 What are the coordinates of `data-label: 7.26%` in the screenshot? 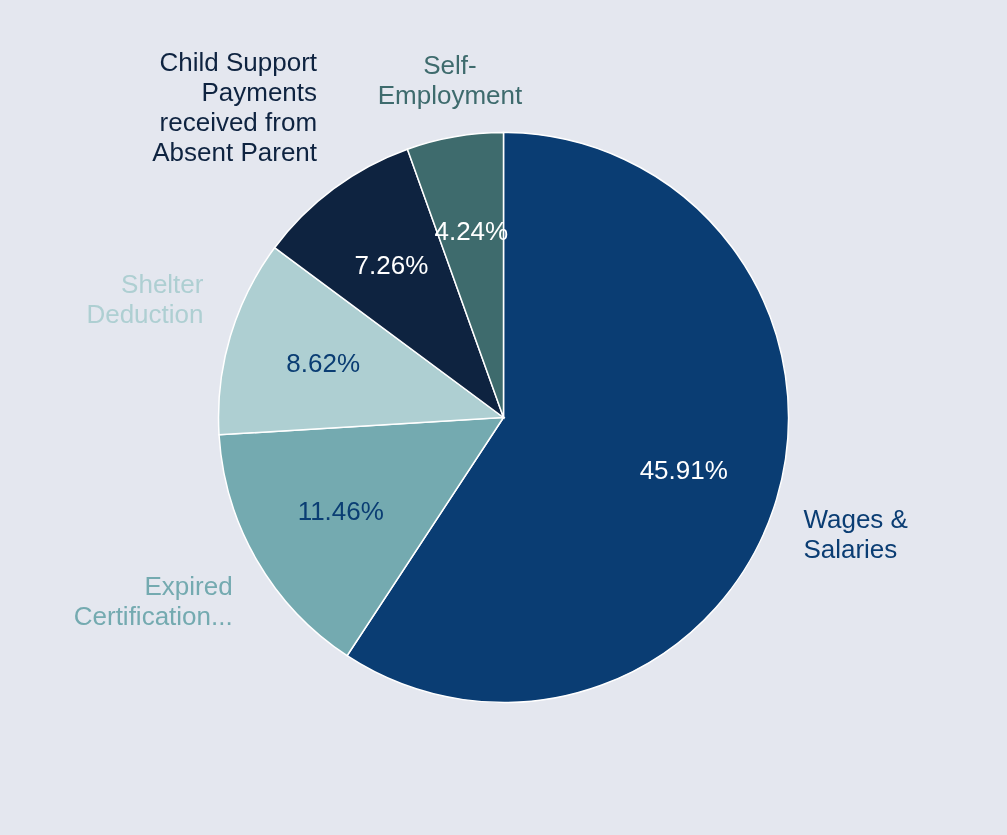 It's located at (391, 265).